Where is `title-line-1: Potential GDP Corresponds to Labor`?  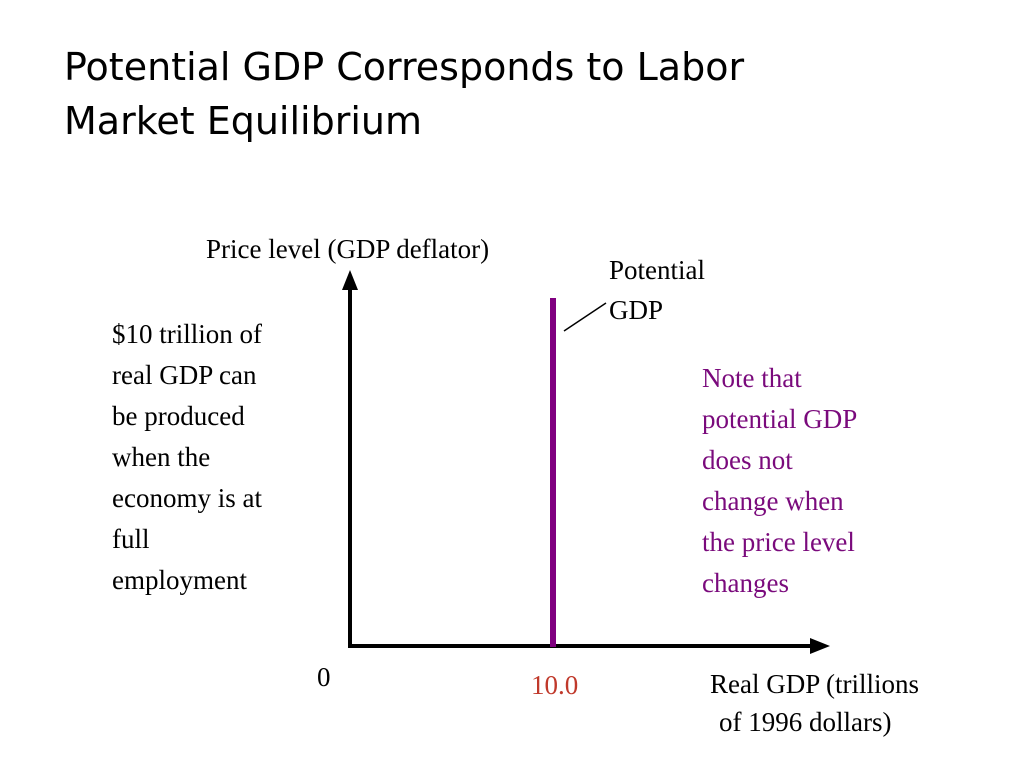 title-line-1: Potential GDP Corresponds to Labor is located at coordinates (404, 67).